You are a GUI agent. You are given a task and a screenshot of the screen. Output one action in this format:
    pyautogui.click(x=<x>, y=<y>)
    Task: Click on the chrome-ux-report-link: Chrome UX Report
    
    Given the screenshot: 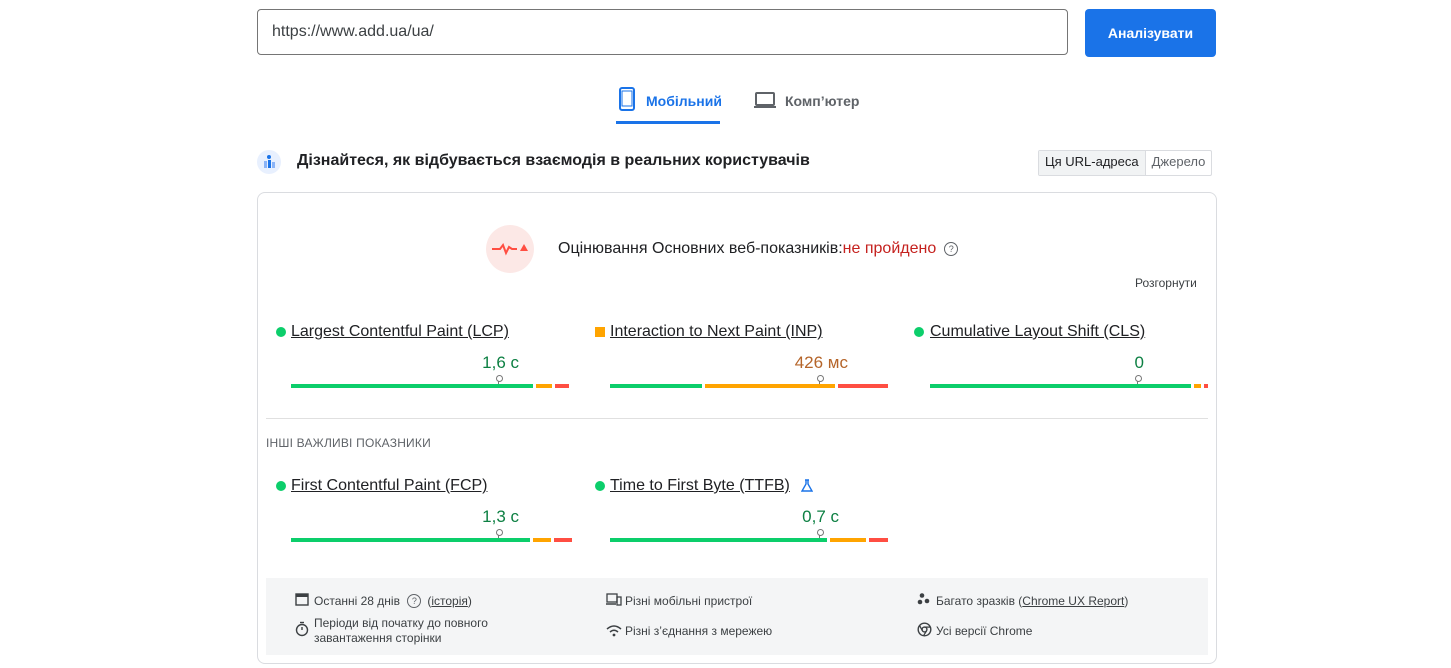 What is the action you would take?
    pyautogui.click(x=1073, y=601)
    